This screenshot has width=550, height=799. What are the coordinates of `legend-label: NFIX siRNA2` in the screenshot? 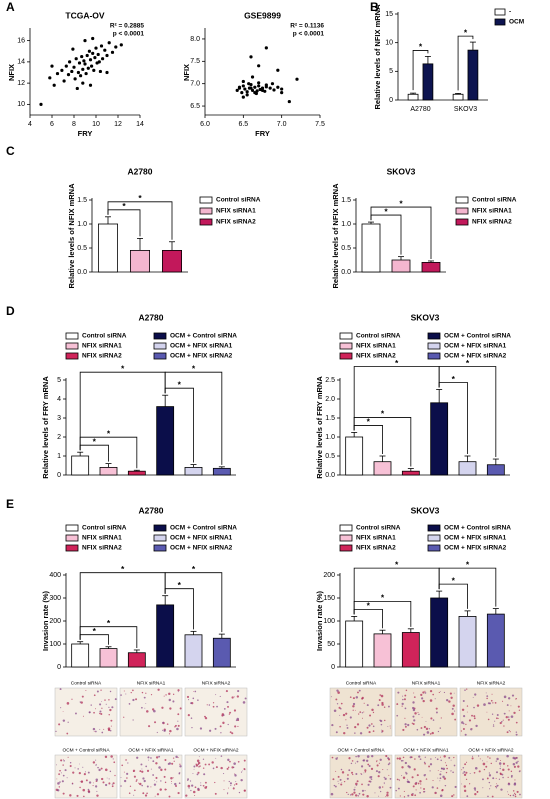 It's located at (236, 222).